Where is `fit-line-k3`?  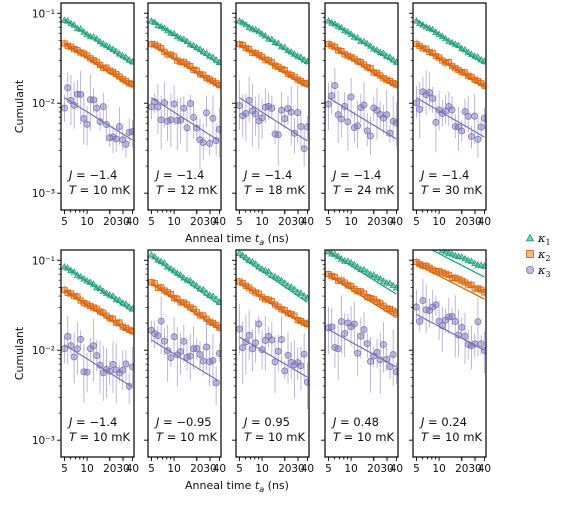
fit-line-k3 is located at coordinates (362, 348).